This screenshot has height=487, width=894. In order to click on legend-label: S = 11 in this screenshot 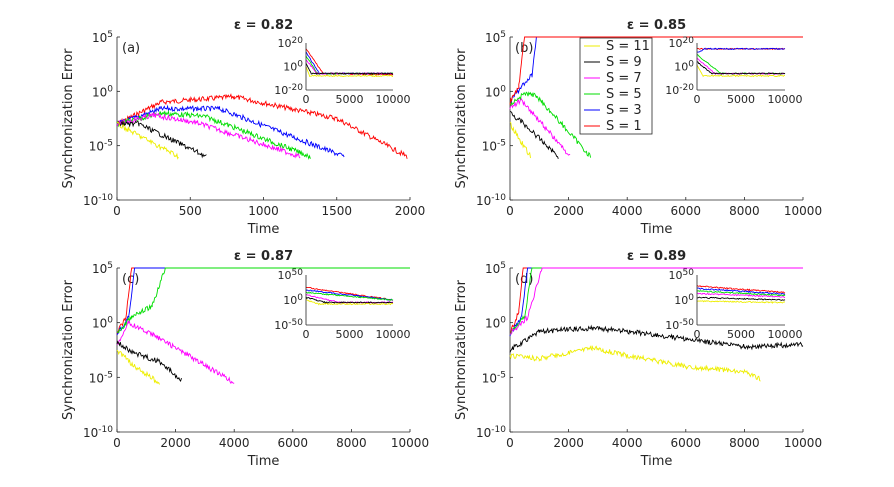, I will do `click(628, 46)`.